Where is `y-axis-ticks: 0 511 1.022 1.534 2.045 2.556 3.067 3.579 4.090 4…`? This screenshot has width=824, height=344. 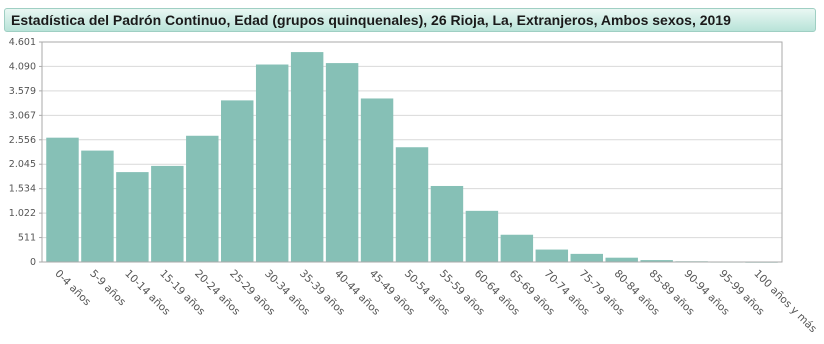
y-axis-ticks: 0 511 1.022 1.534 2.045 2.556 3.067 3.579 4.090 4… is located at coordinates (25, 152).